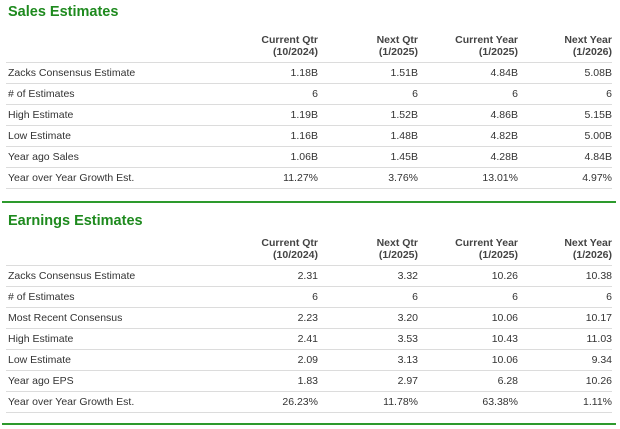 The height and width of the screenshot is (429, 620). I want to click on cell-value: 63.38%, so click(468, 402).